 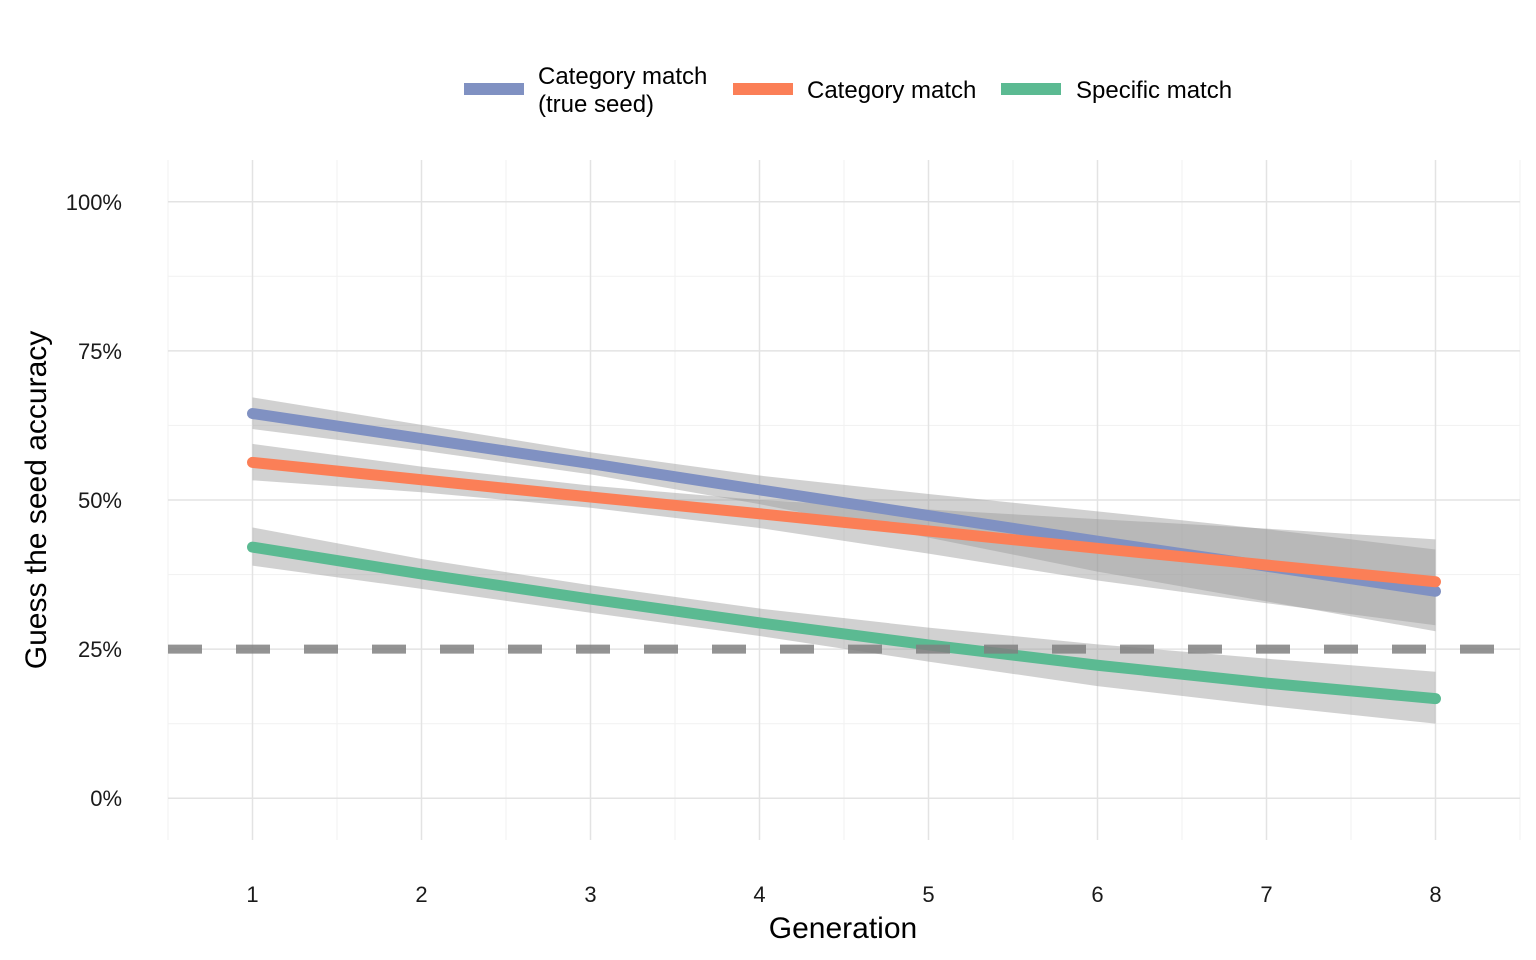 What do you see at coordinates (759, 894) in the screenshot?
I see `x-tick-label: 4` at bounding box center [759, 894].